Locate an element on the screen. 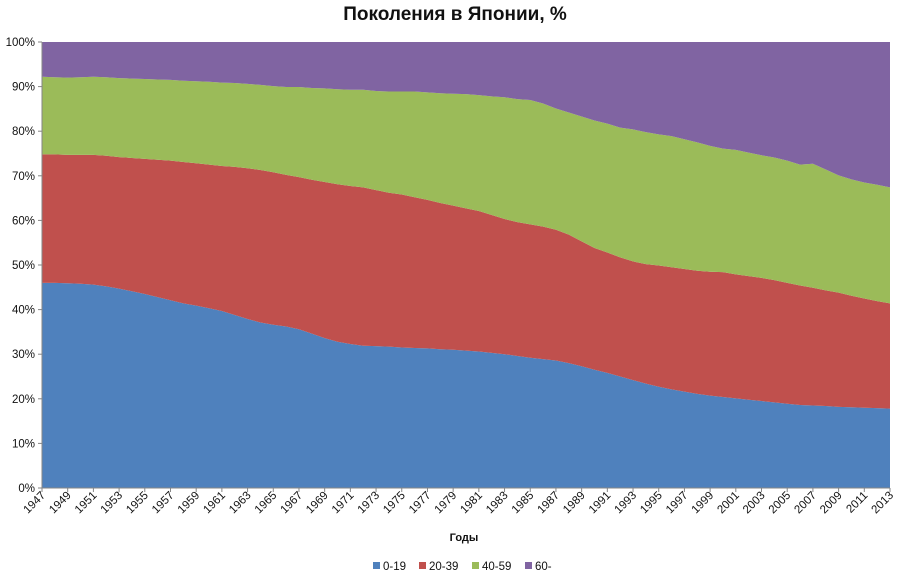 This screenshot has width=899, height=582. x-tick-label: 1989 is located at coordinates (574, 503).